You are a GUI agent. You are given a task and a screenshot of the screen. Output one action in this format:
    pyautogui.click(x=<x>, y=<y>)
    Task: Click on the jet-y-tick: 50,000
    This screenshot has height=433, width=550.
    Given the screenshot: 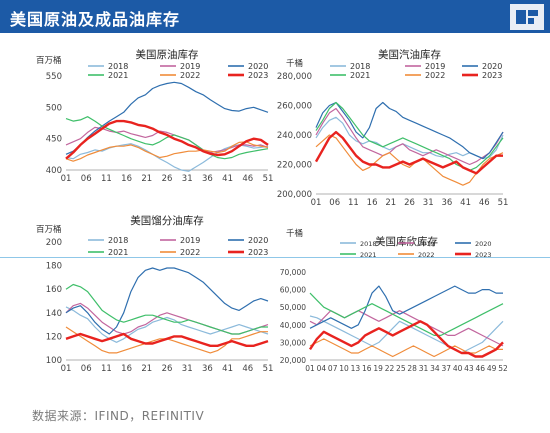 What is the action you would take?
    pyautogui.click(x=293, y=307)
    